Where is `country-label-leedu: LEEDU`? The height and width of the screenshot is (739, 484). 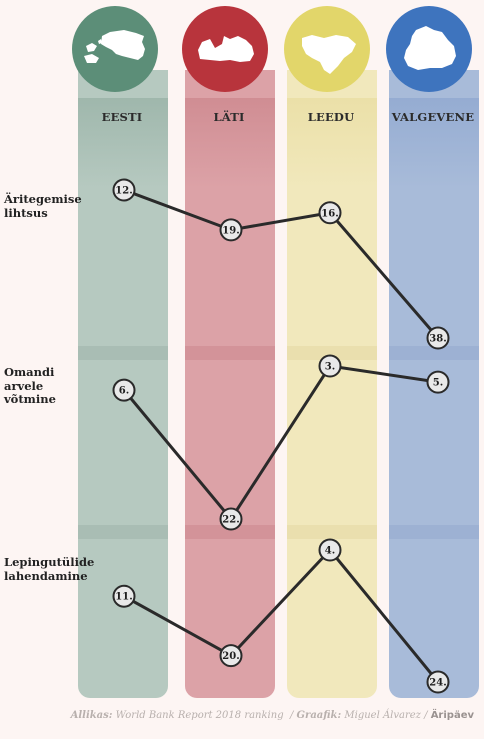
country-label-leedu: LEEDU is located at coordinates (331, 117).